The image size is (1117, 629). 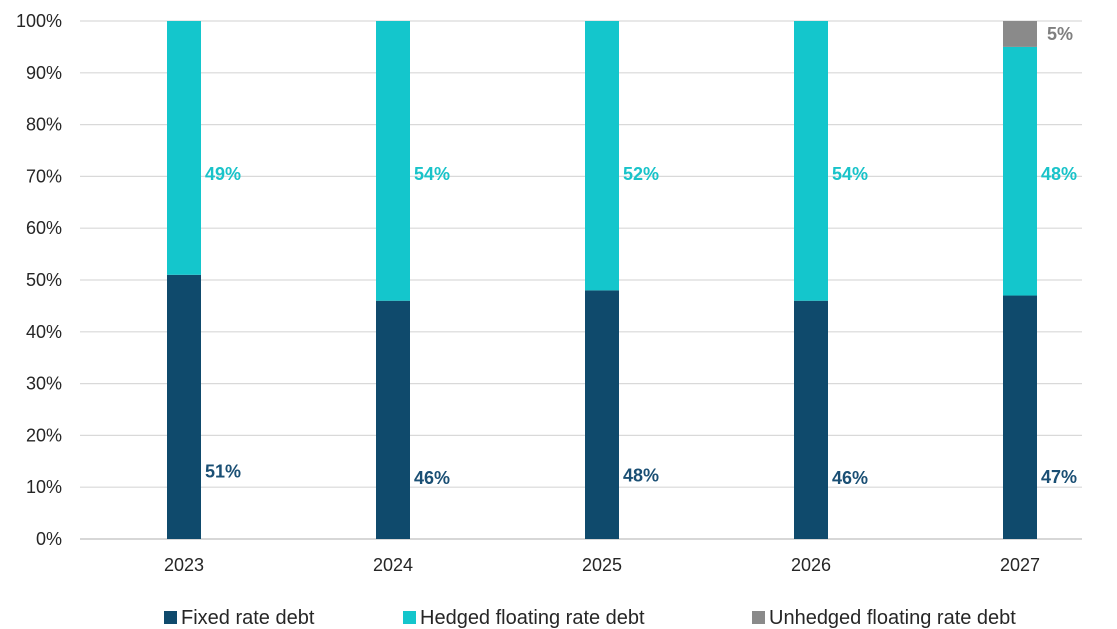 I want to click on legend-label: Fixed rate debt, so click(x=248, y=618).